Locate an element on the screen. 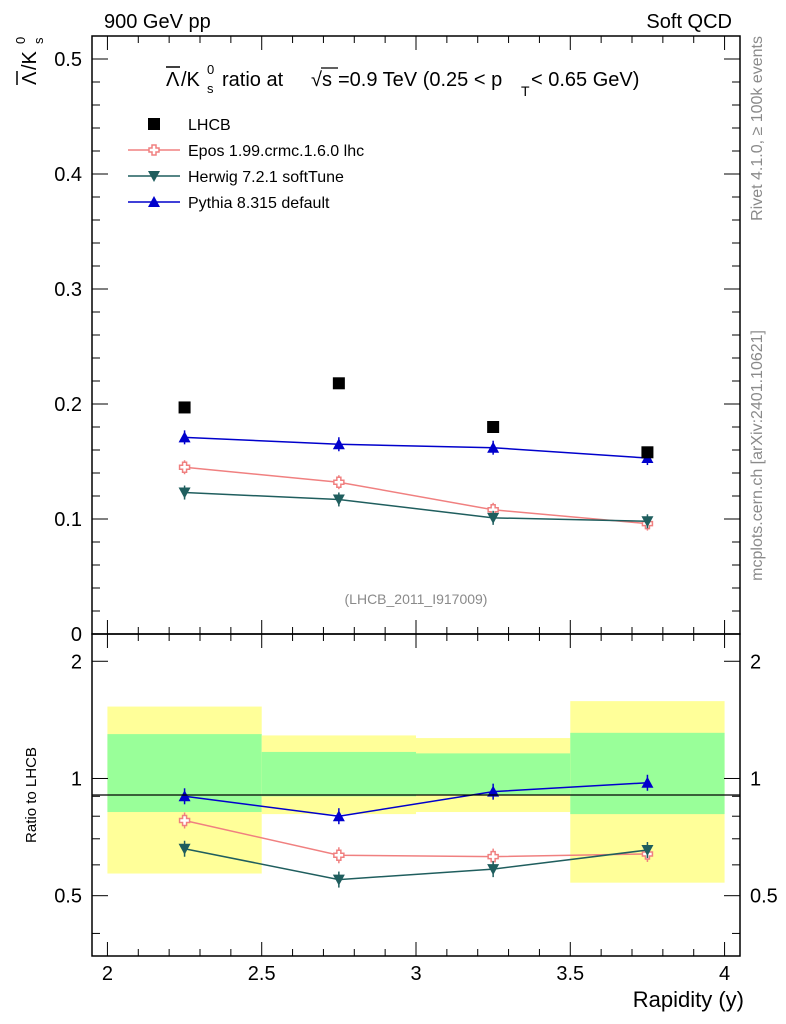  title-k-sub: s is located at coordinates (210, 88).